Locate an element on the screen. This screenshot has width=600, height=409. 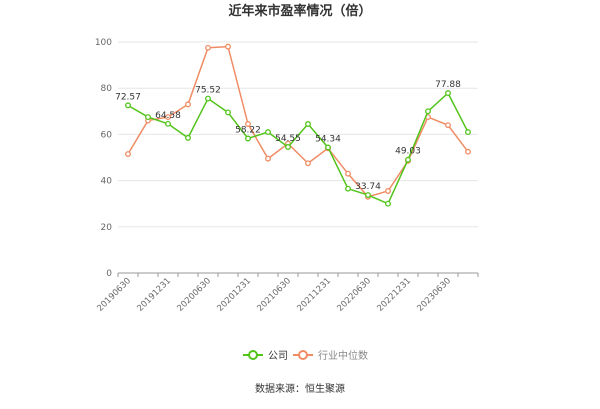
y-tick-label: 80 is located at coordinates (107, 89).